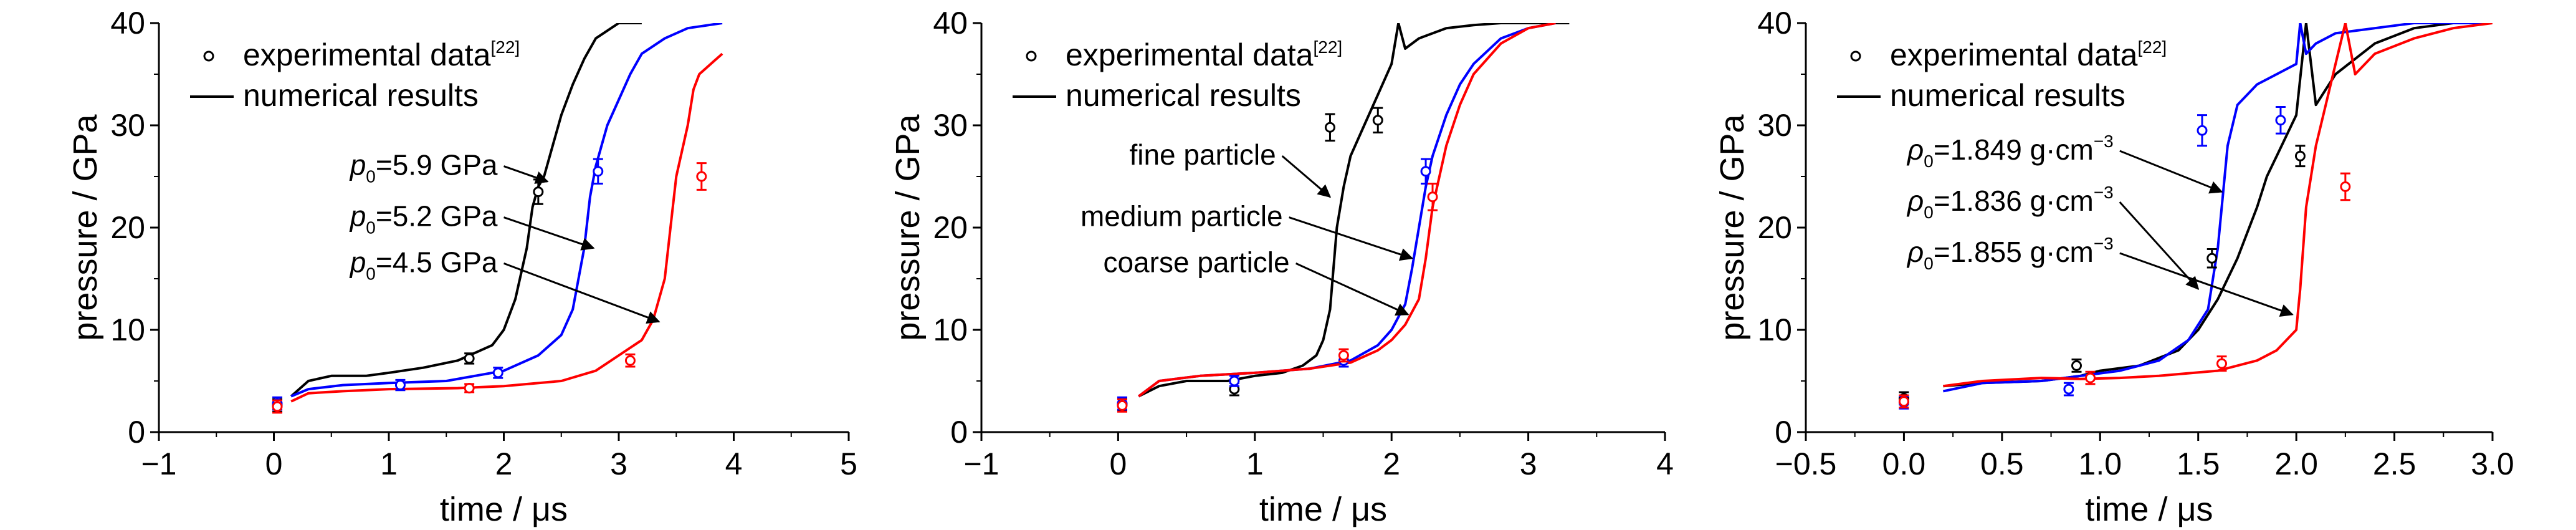 The height and width of the screenshot is (530, 2576). Describe the element at coordinates (2010, 203) in the screenshot. I see `annotation-label: ρ0=1.836 g·cm−3` at that location.